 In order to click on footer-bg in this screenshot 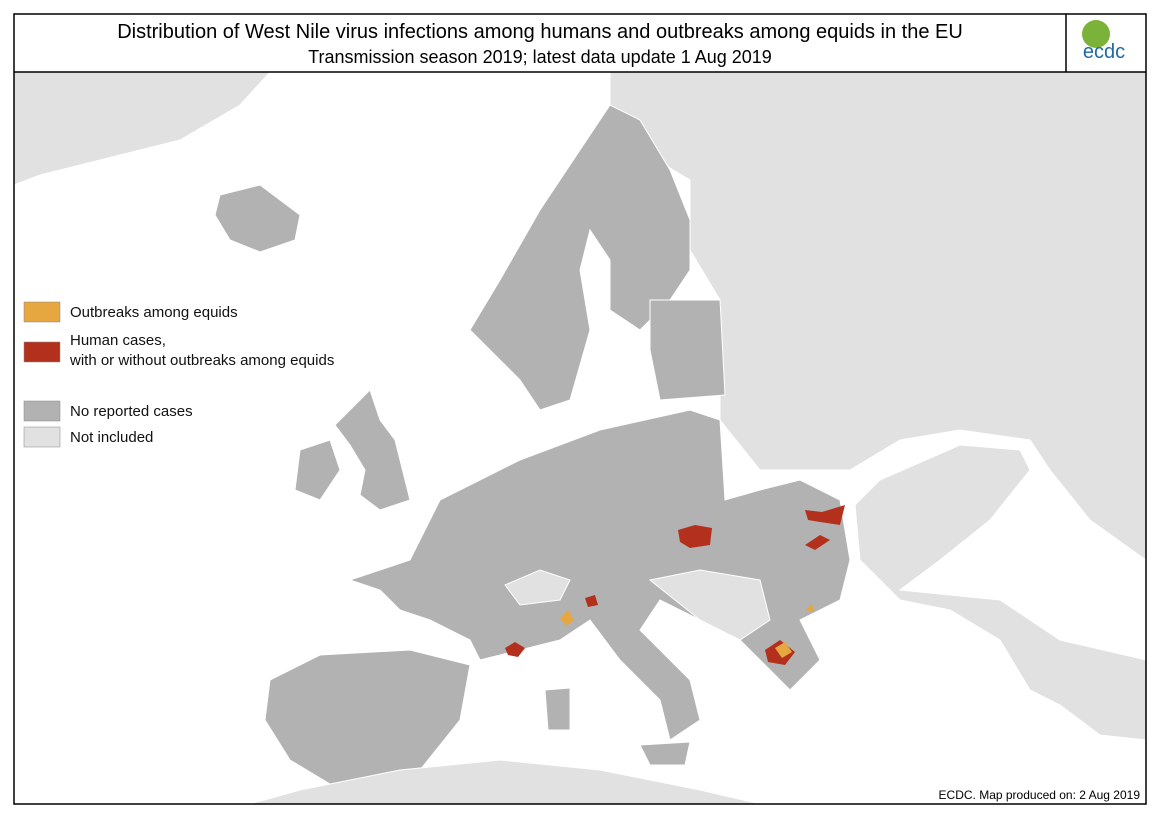, I will do `click(1037, 794)`.